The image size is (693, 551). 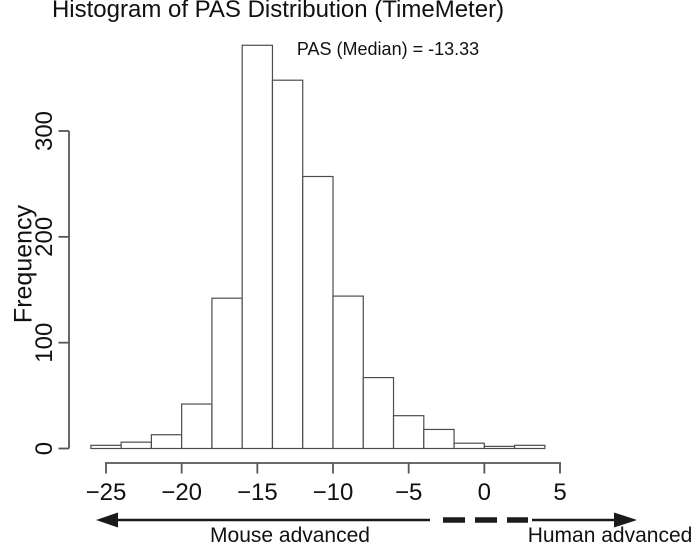 I want to click on median-annotation: PAS (Median) = -13.33, so click(x=388, y=49).